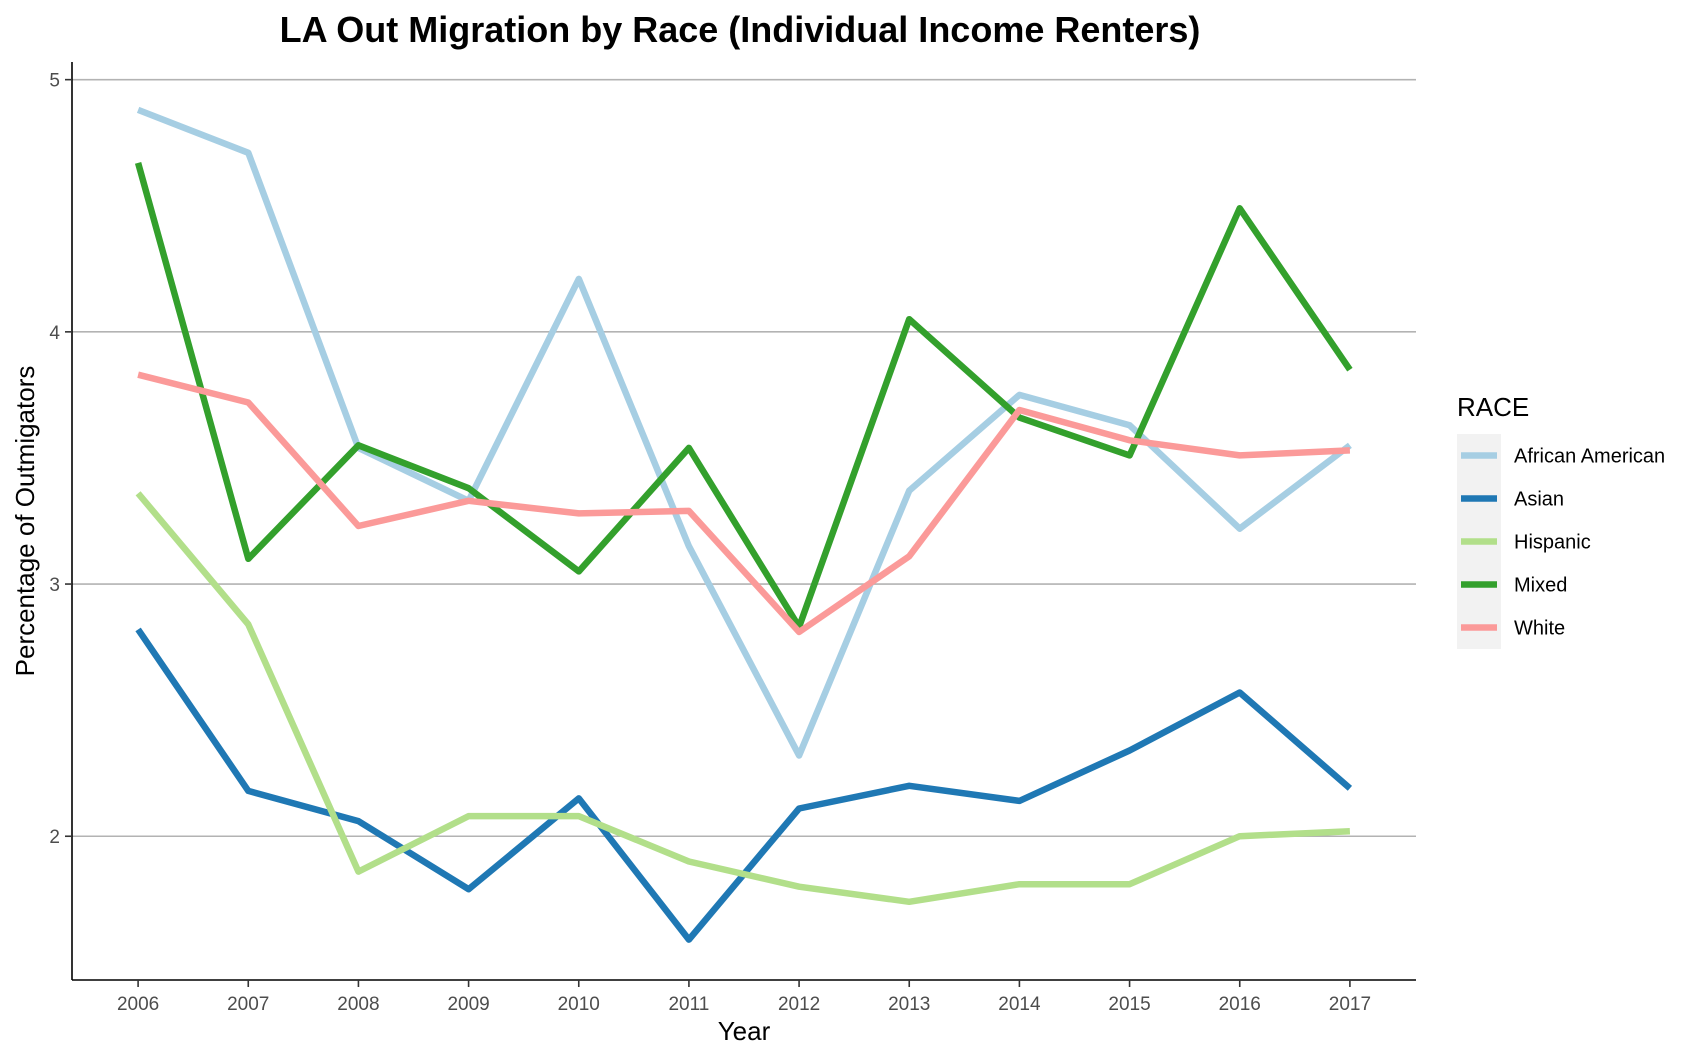  Describe the element at coordinates (1019, 1004) in the screenshot. I see `x-tick-label: 2014` at that location.